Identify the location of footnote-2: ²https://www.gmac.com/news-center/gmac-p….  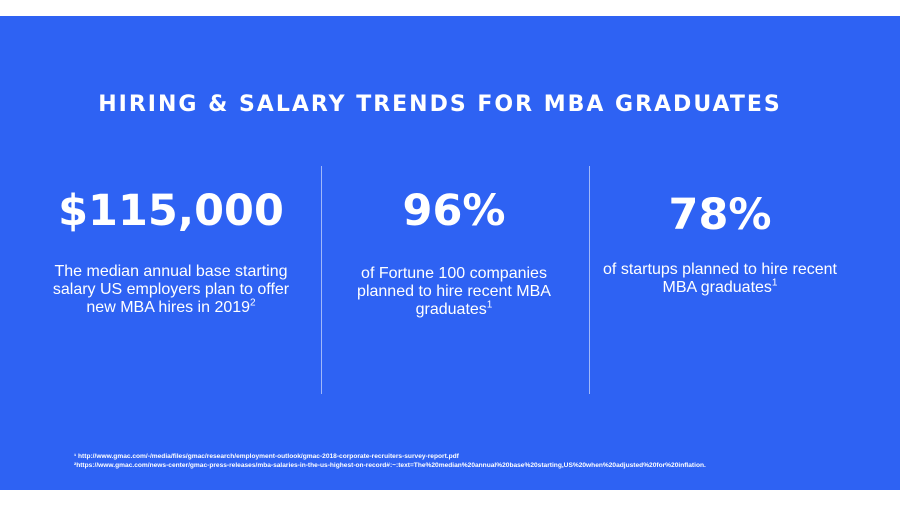
(390, 465).